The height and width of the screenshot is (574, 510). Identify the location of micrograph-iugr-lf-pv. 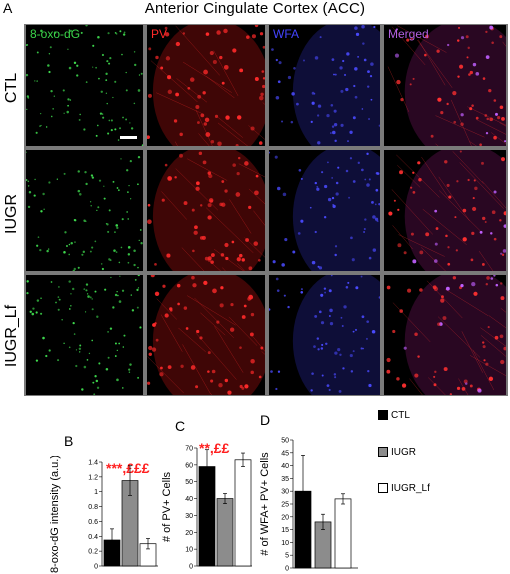
(206, 335).